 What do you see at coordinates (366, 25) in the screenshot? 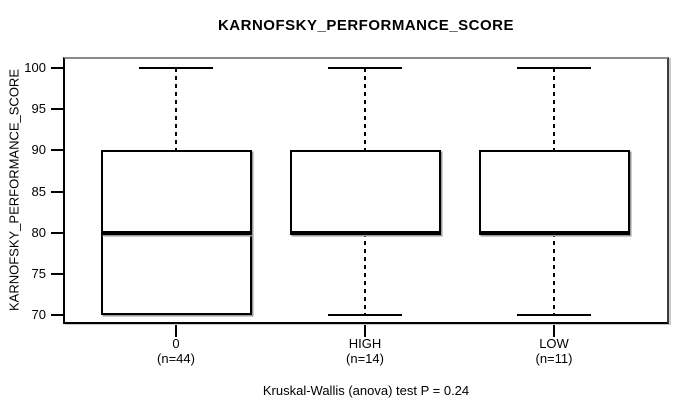
I see `chart-title: KARNOFSKY_PERFORMANCE_SCORE` at bounding box center [366, 25].